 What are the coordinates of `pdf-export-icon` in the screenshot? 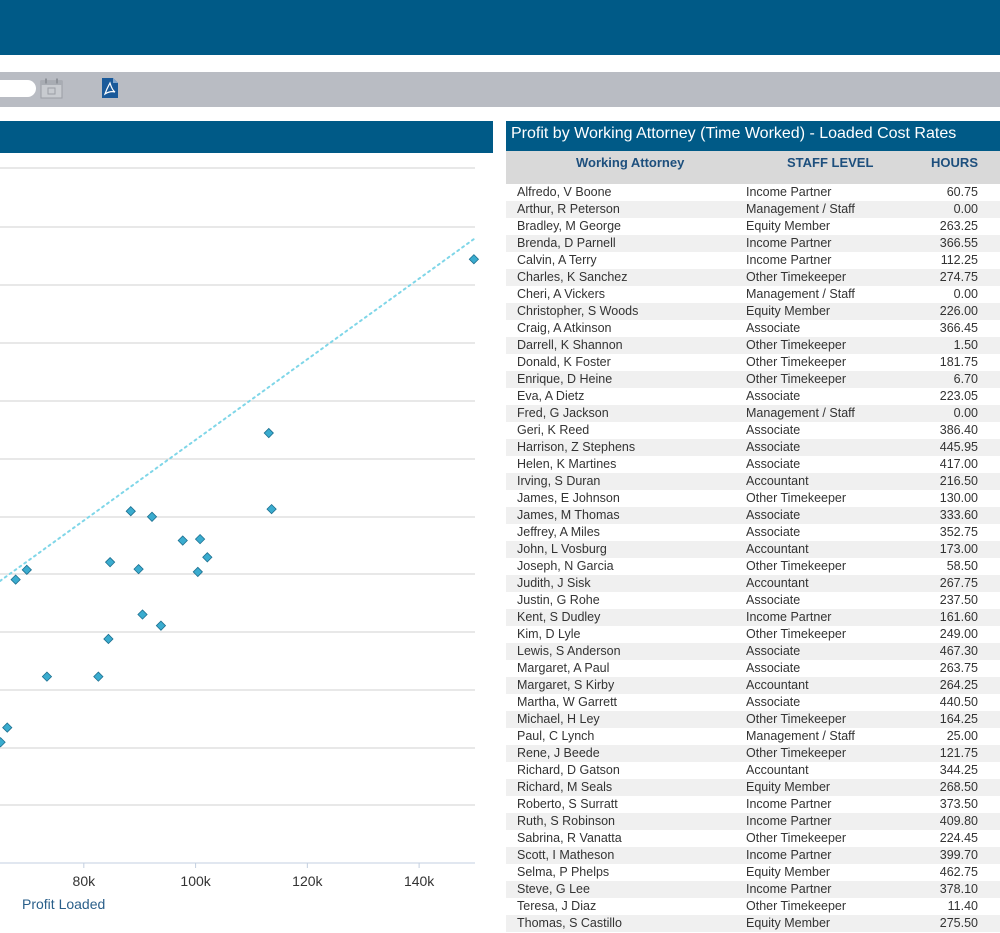 It's located at (110, 88).